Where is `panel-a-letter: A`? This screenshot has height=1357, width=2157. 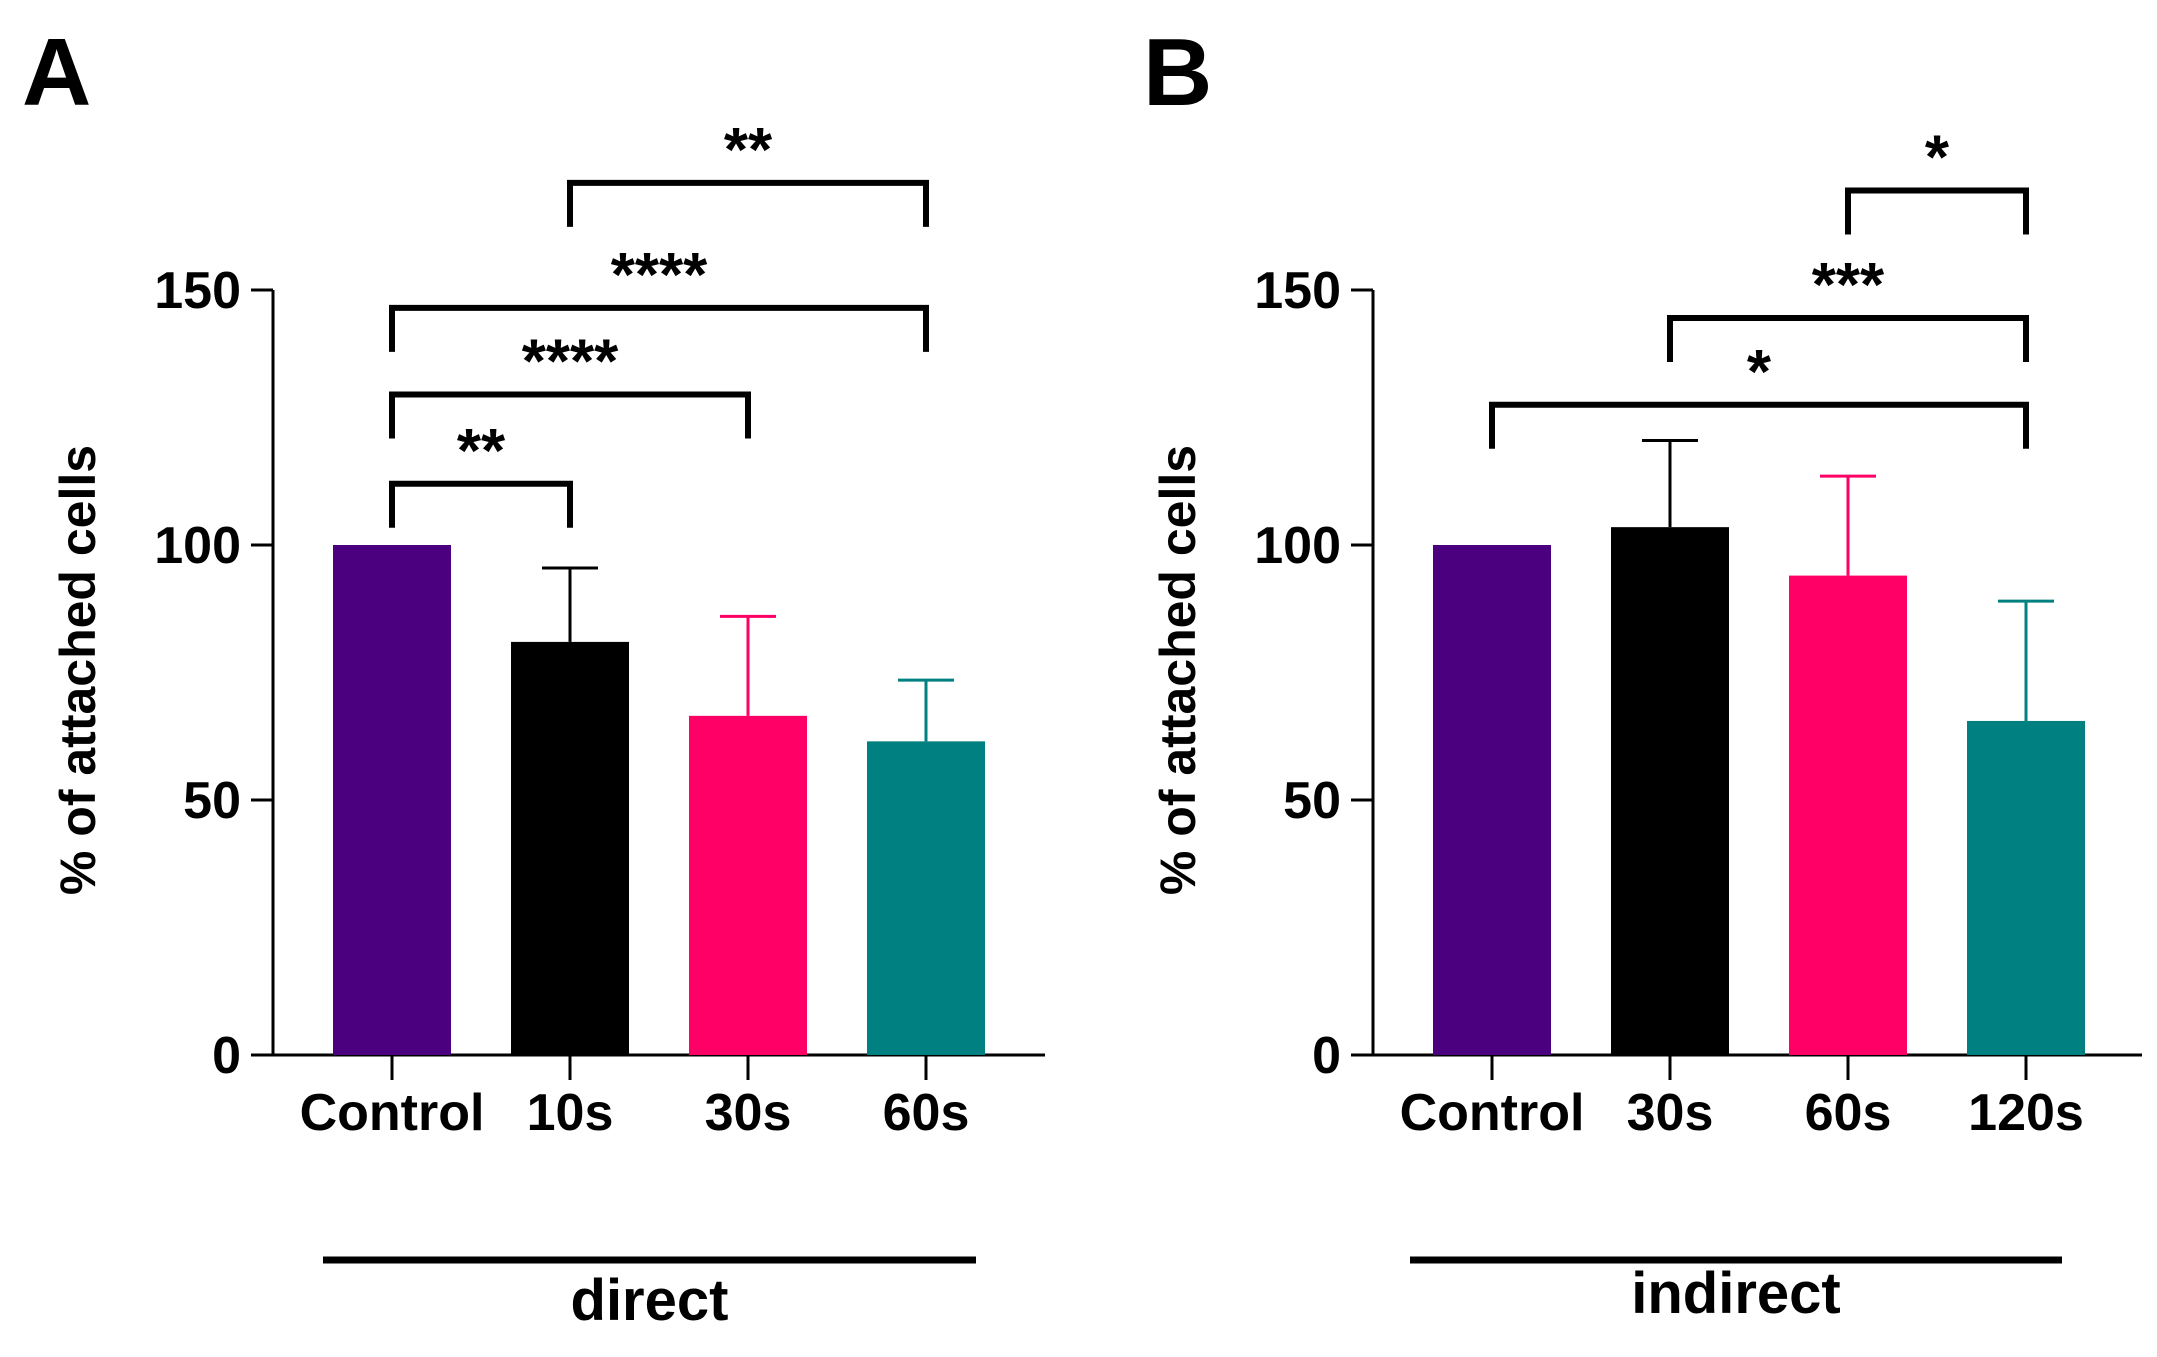
panel-a-letter: A is located at coordinates (56, 72).